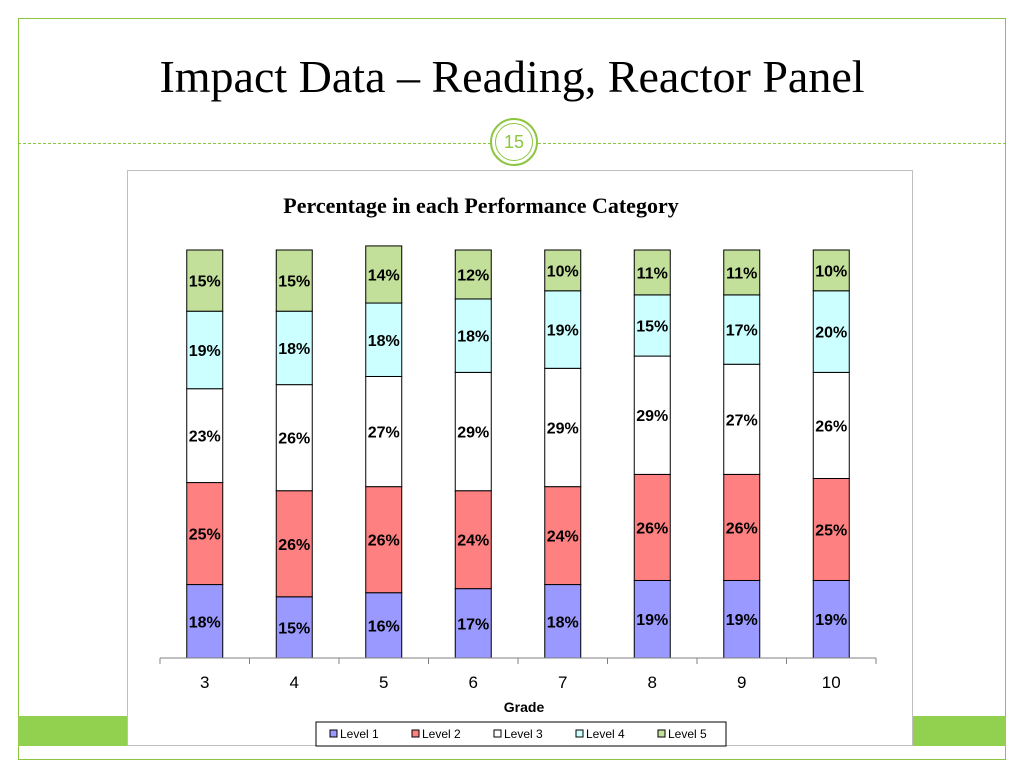 This screenshot has height=768, width=1024. I want to click on slide-title: Impact Data – Reading, Reactor Panel, so click(512, 76).